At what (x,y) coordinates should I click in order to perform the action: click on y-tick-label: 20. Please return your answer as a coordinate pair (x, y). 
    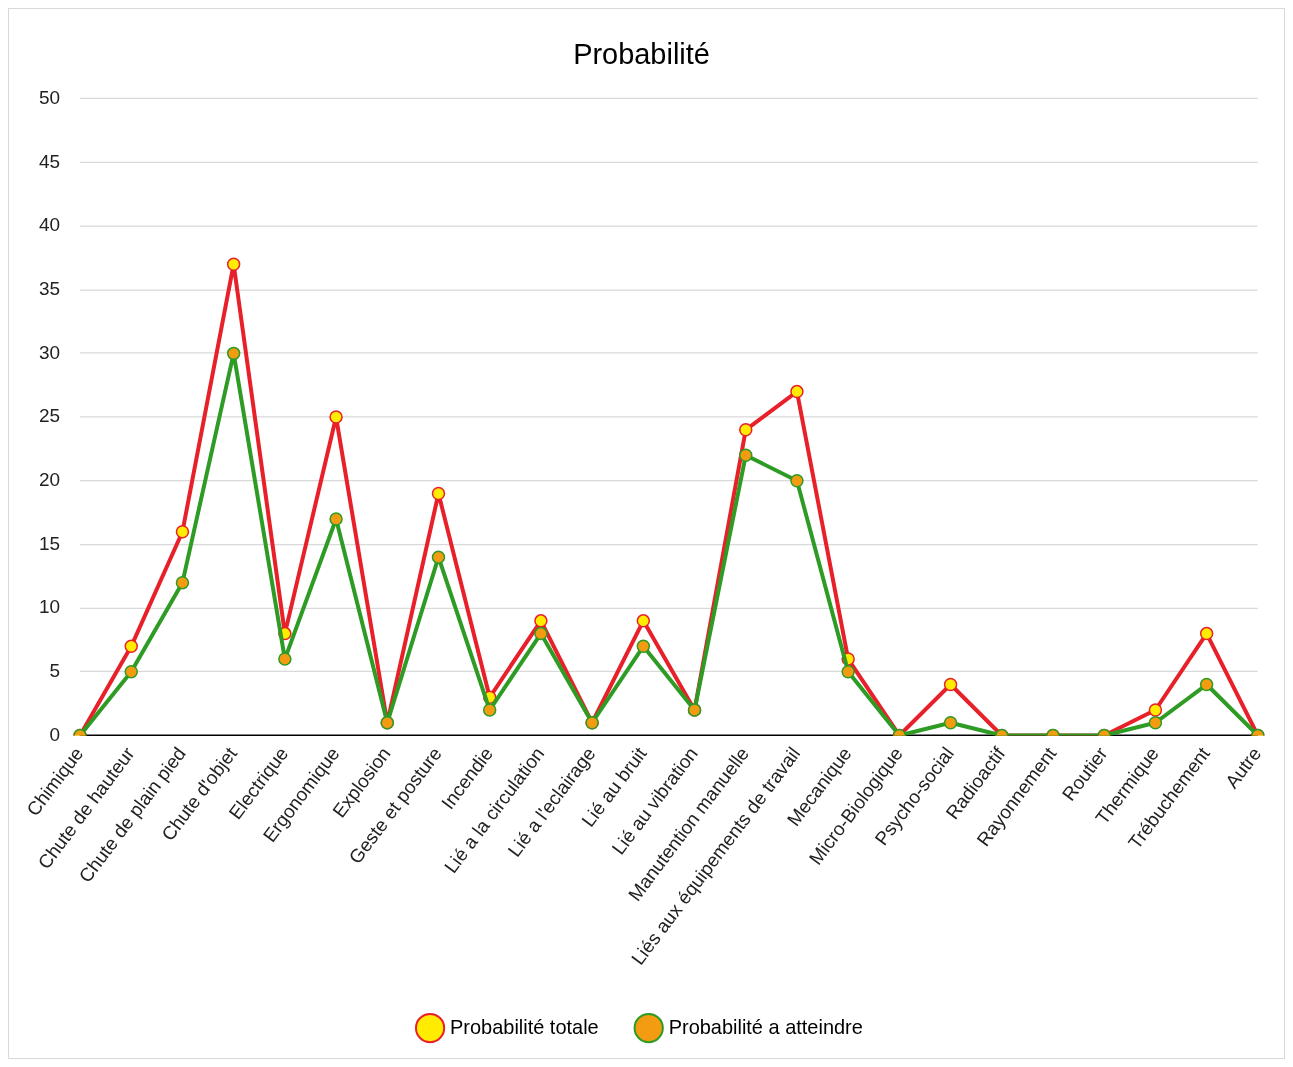
    Looking at the image, I should click on (49, 479).